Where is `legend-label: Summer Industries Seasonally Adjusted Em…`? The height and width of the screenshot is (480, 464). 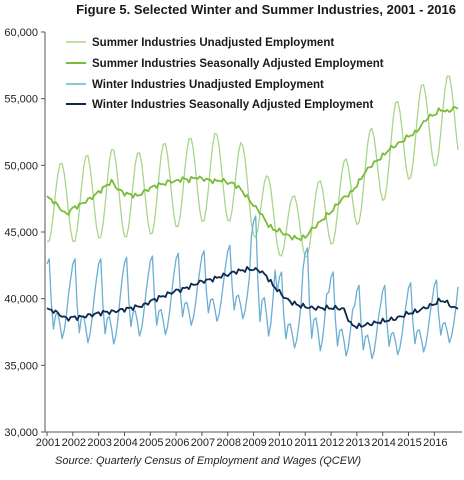
legend-label: Summer Industries Seasonally Adjusted Em… is located at coordinates (238, 64).